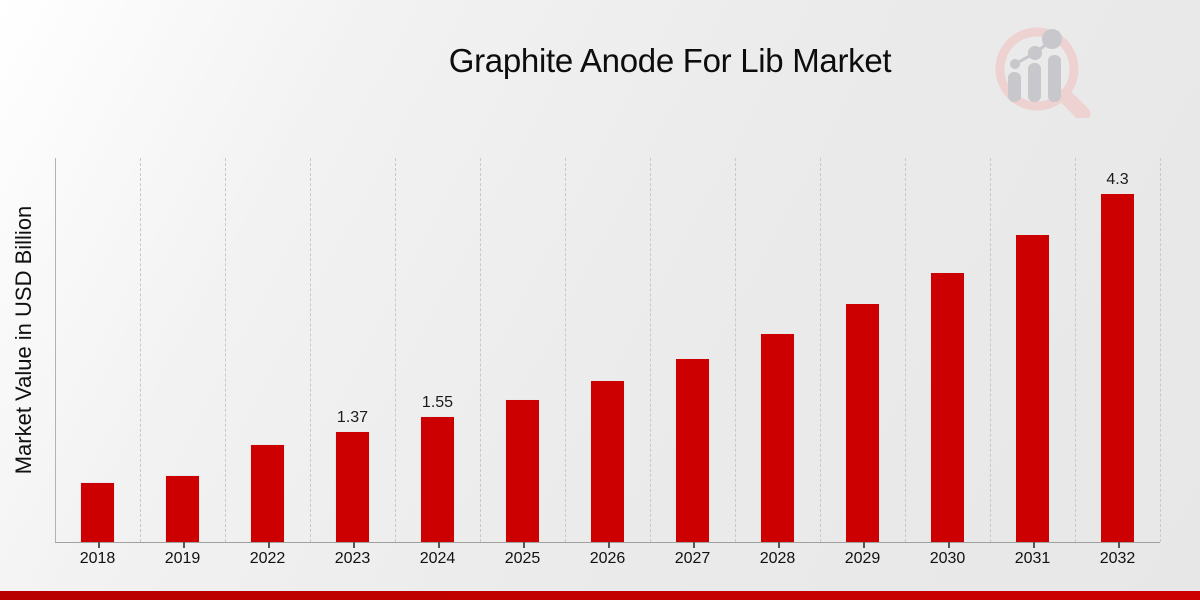 The width and height of the screenshot is (1200, 600). I want to click on y-axis-line, so click(55, 350).